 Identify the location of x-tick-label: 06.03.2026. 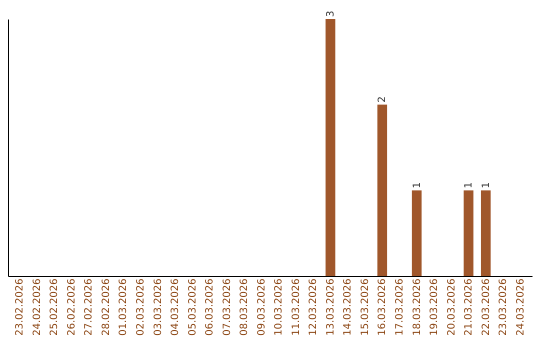
(210, 307).